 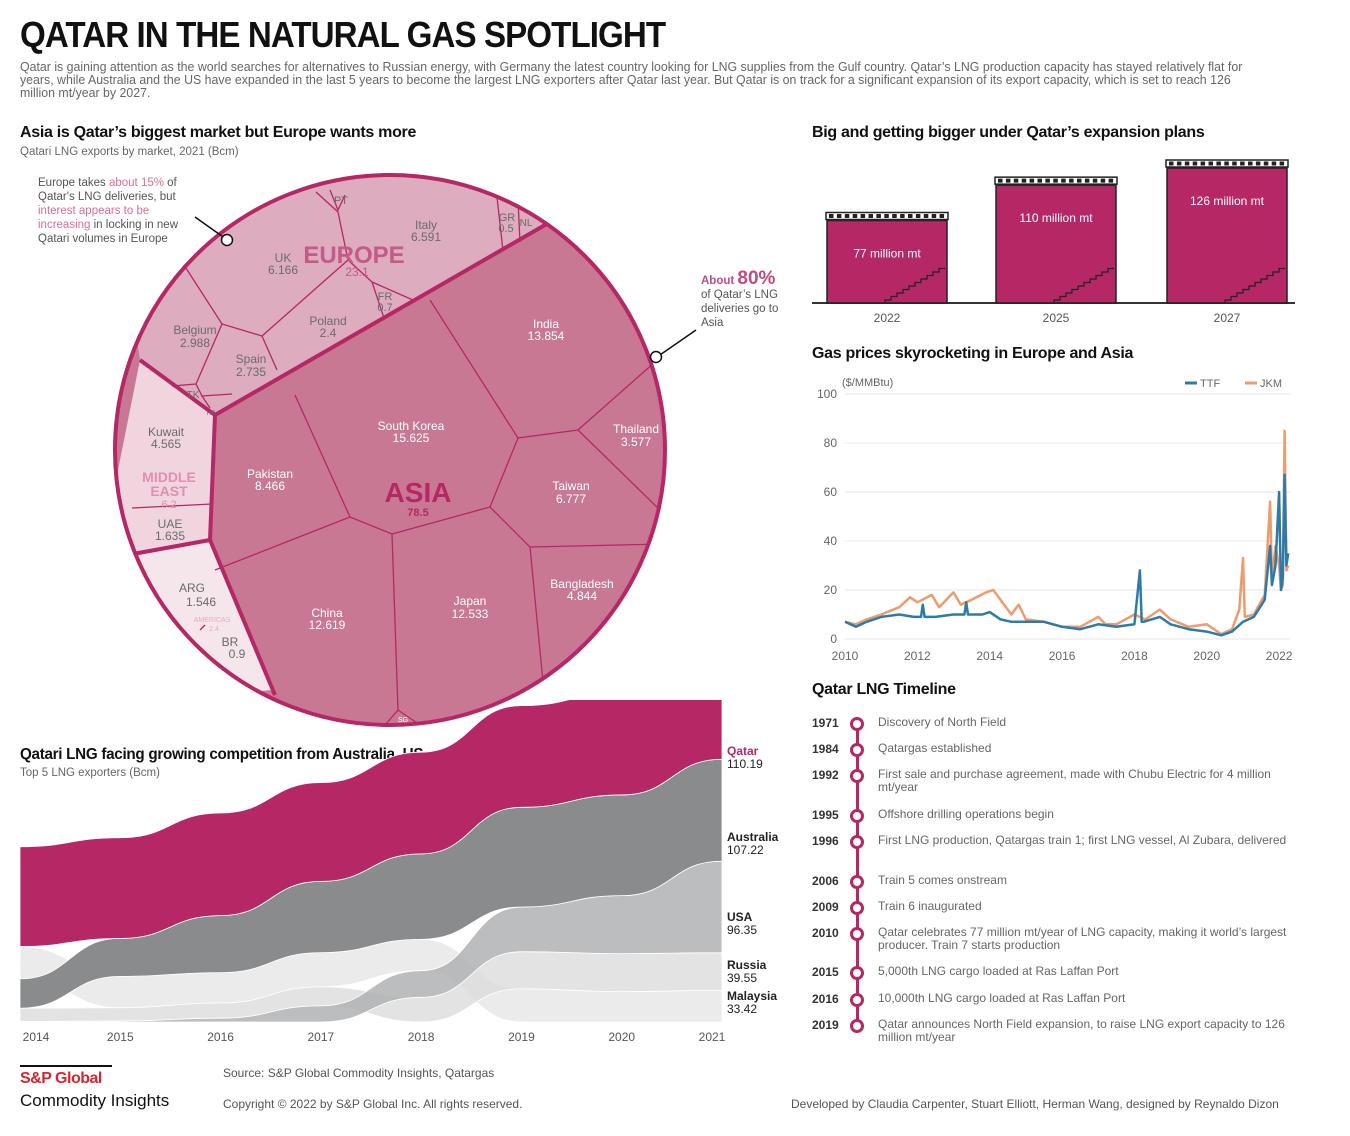 What do you see at coordinates (930, 906) in the screenshot?
I see `timeline-text: Train 6 inaugurated` at bounding box center [930, 906].